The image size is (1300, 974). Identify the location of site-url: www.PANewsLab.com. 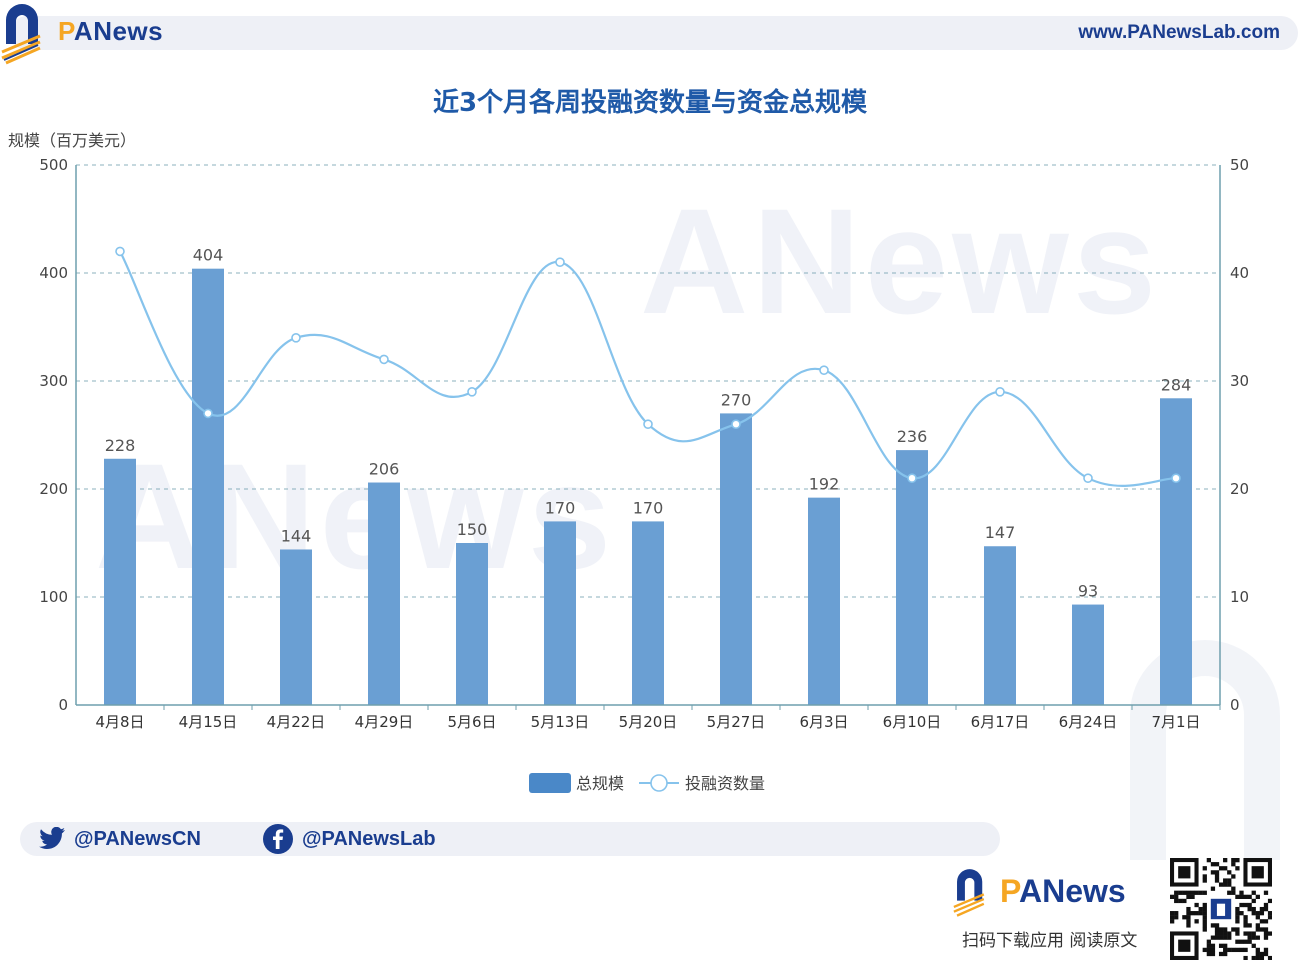
(1179, 32).